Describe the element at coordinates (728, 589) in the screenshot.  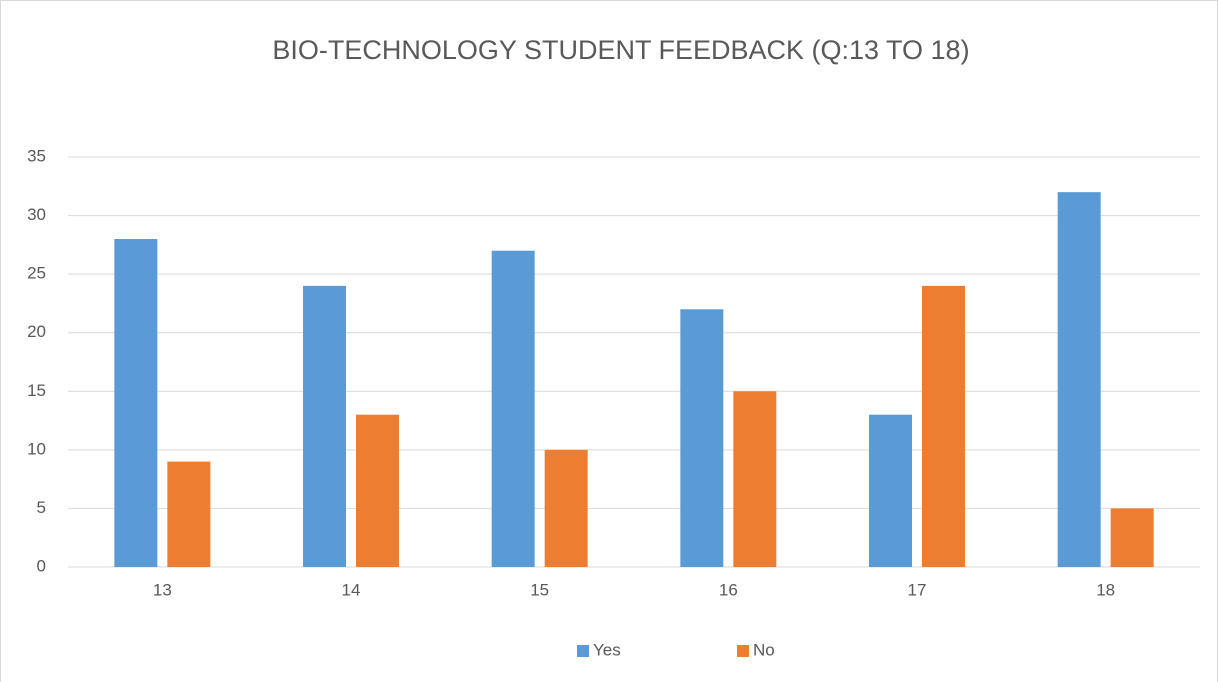
I see `x-tick-label: 16` at that location.